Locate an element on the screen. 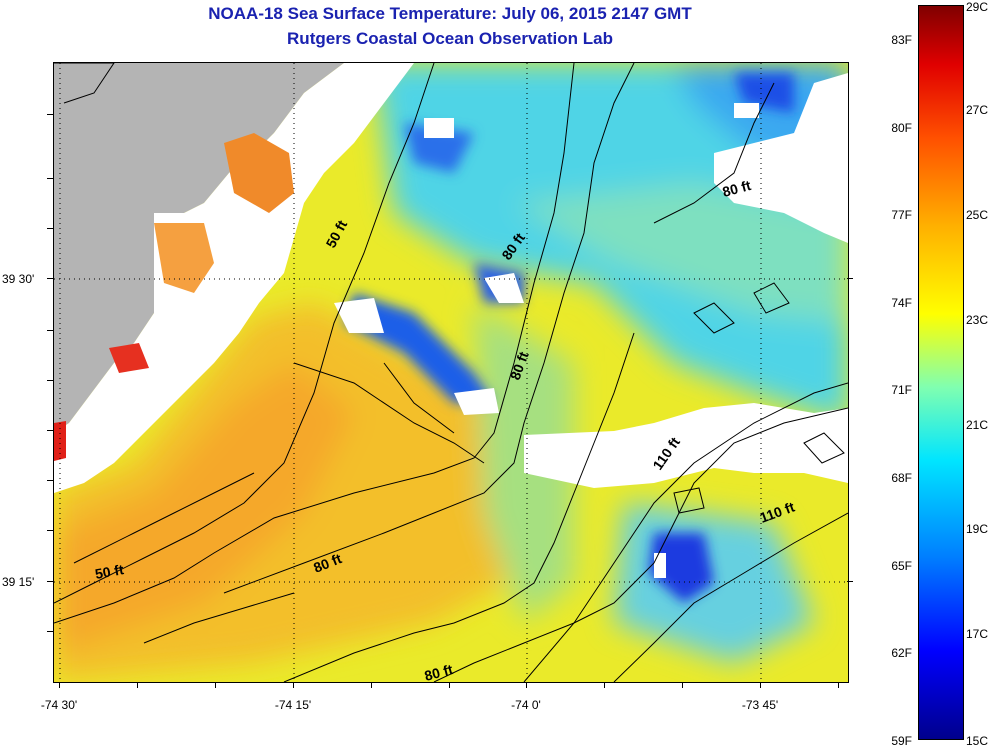 Image resolution: width=1000 pixels, height=754 pixels. colorbar-fahrenheit-label: 68F is located at coordinates (901, 478).